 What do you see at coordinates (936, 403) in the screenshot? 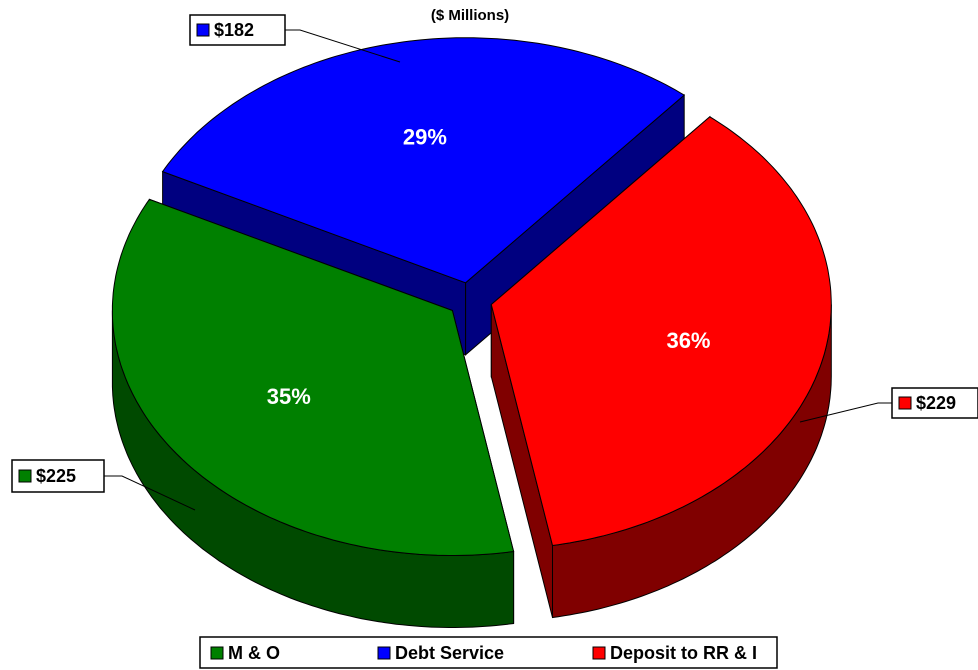
I see `value-label: $229` at bounding box center [936, 403].